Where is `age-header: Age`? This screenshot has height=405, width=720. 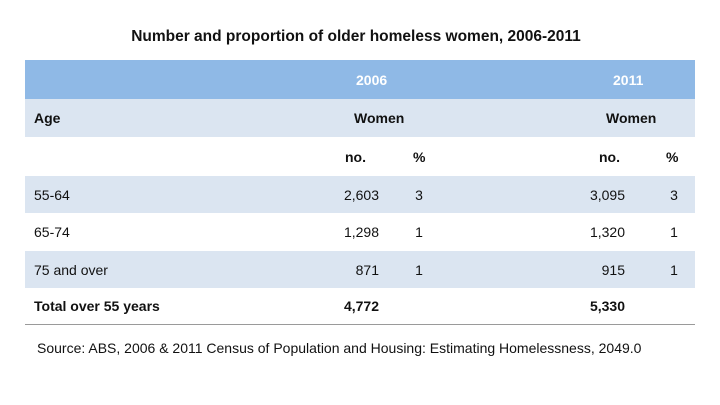 age-header: Age is located at coordinates (47, 118).